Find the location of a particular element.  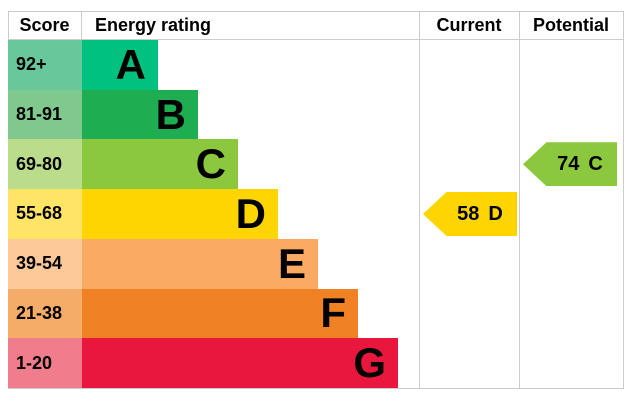

energy-band-bar-b: B is located at coordinates (140, 114).